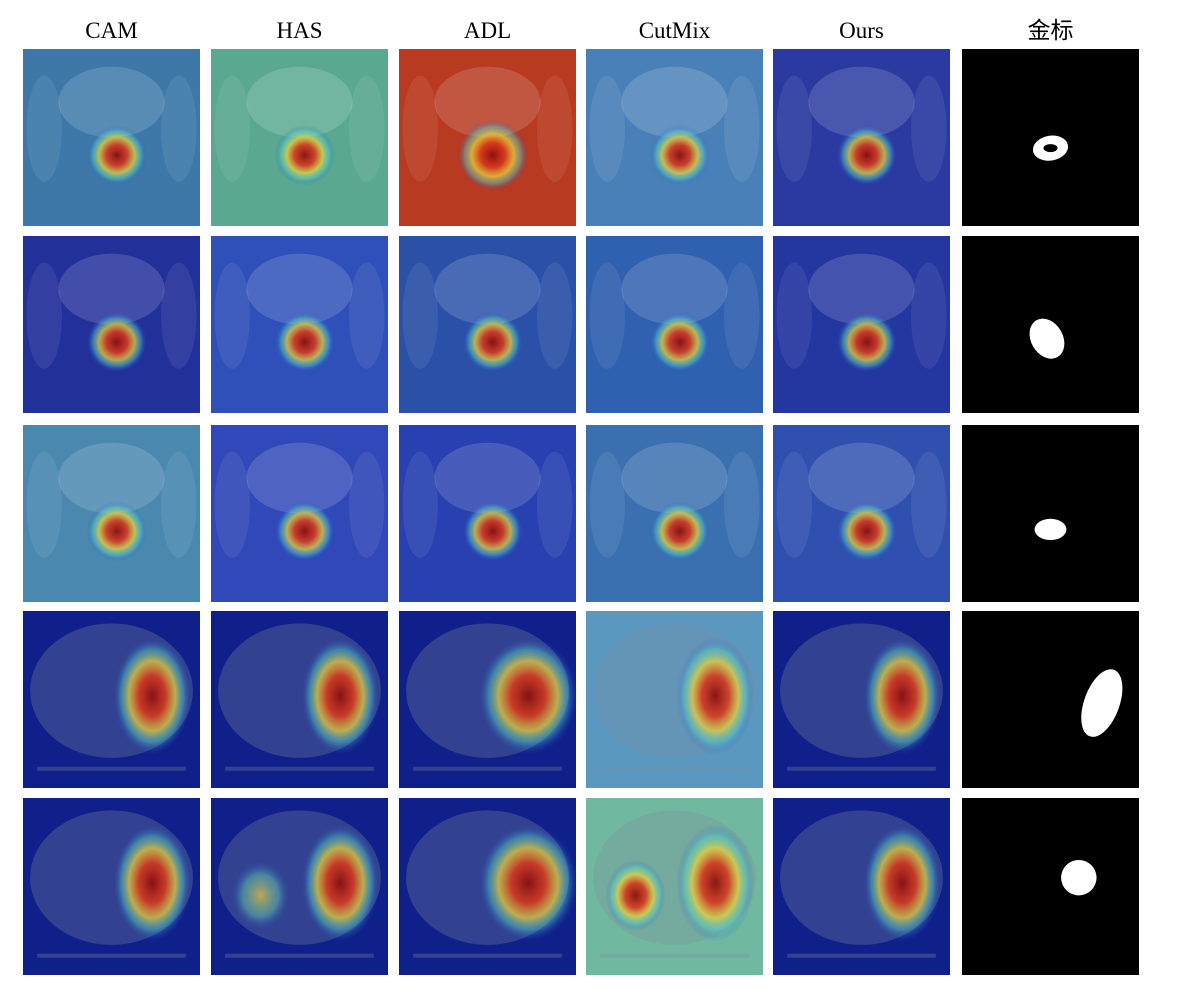 This screenshot has height=988, width=1178. Describe the element at coordinates (675, 30) in the screenshot. I see `column-header: CutMix` at that location.